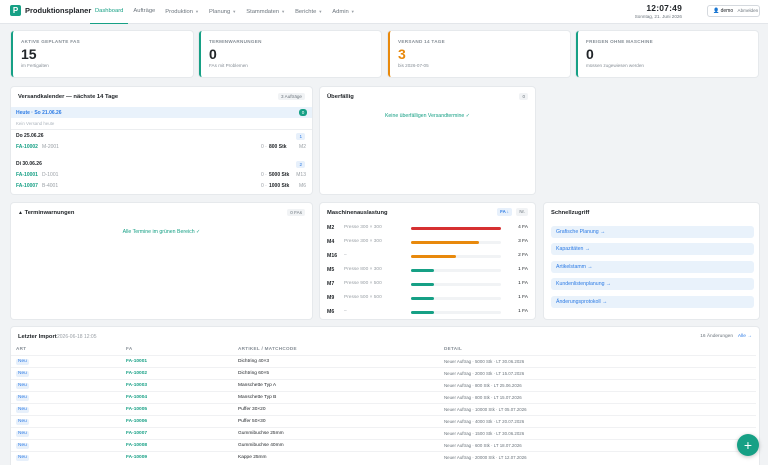 This screenshot has width=768, height=465. Describe the element at coordinates (652, 232) in the screenshot. I see `quick-link-grafische-planung: Grafische Planung →` at that location.